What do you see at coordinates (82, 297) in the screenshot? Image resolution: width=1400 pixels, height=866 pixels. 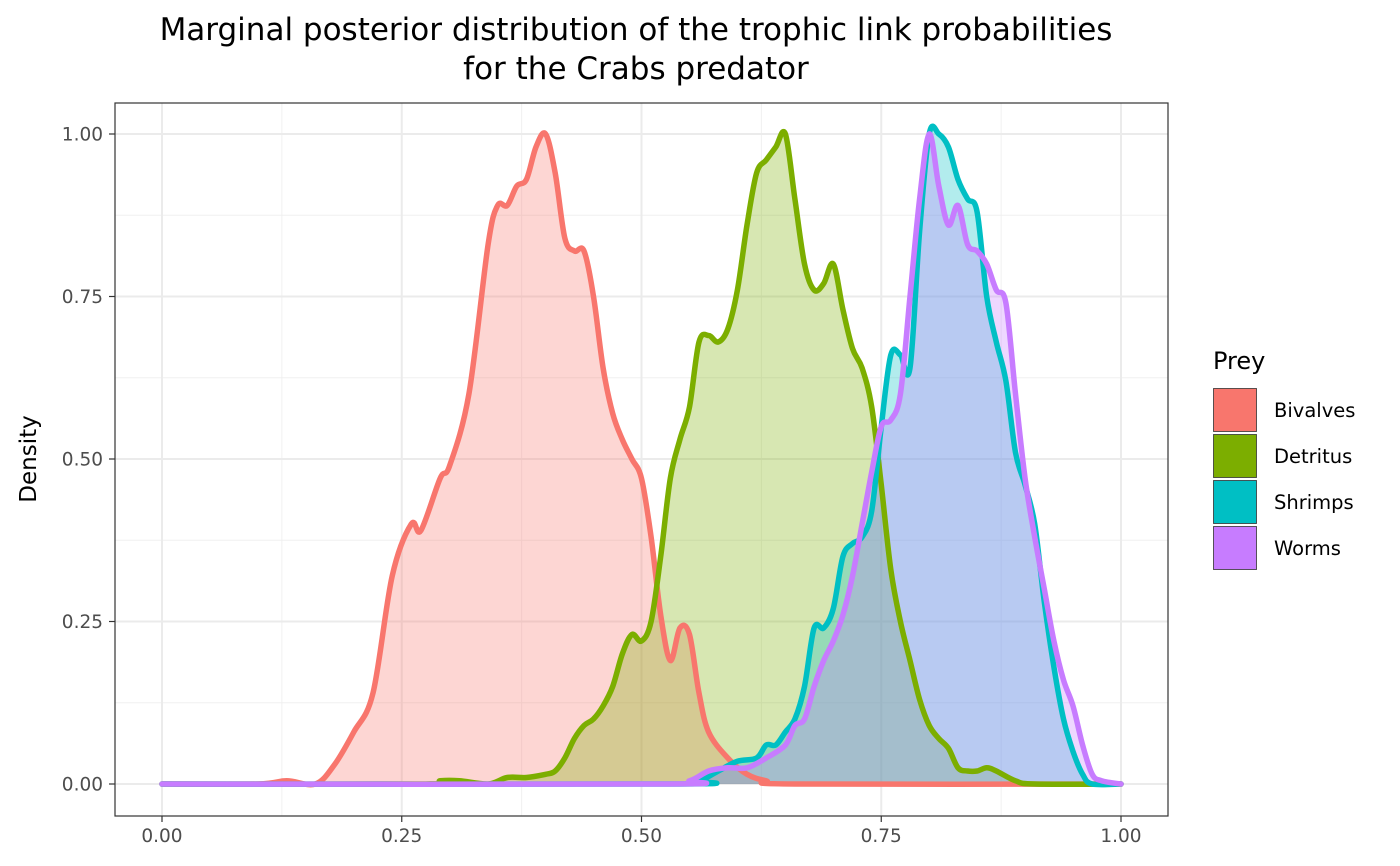 I see `y-tick-label: 0.75` at bounding box center [82, 297].